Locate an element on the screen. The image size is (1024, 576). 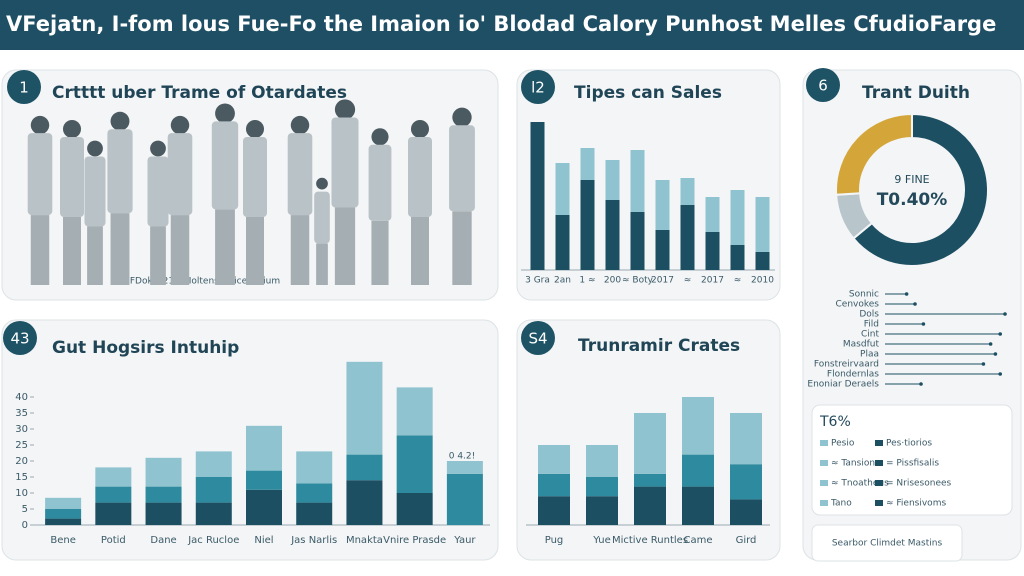
x-tick-label: Niel is located at coordinates (263, 540).